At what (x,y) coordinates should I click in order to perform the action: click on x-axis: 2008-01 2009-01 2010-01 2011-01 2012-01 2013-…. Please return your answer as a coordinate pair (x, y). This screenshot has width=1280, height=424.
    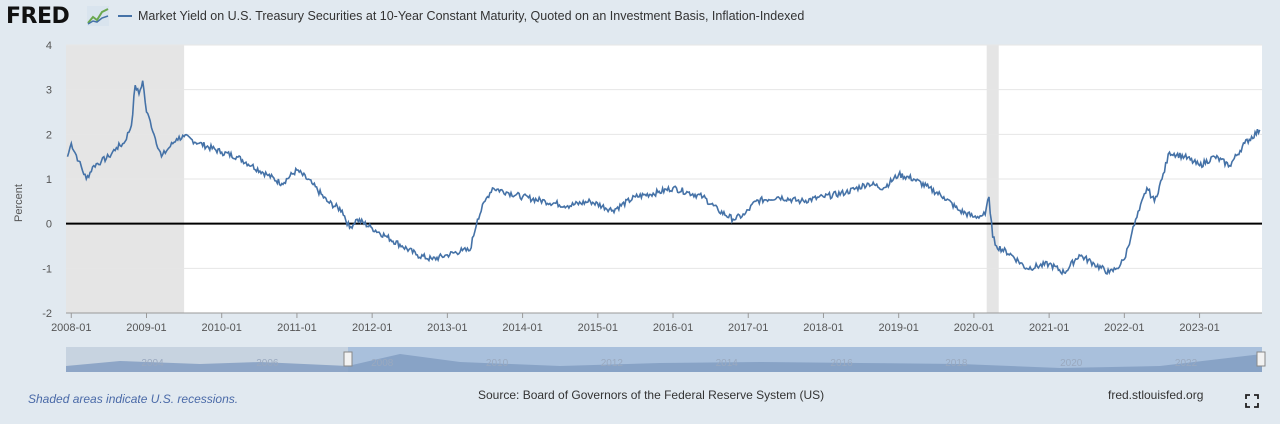
    Looking at the image, I should click on (635, 323).